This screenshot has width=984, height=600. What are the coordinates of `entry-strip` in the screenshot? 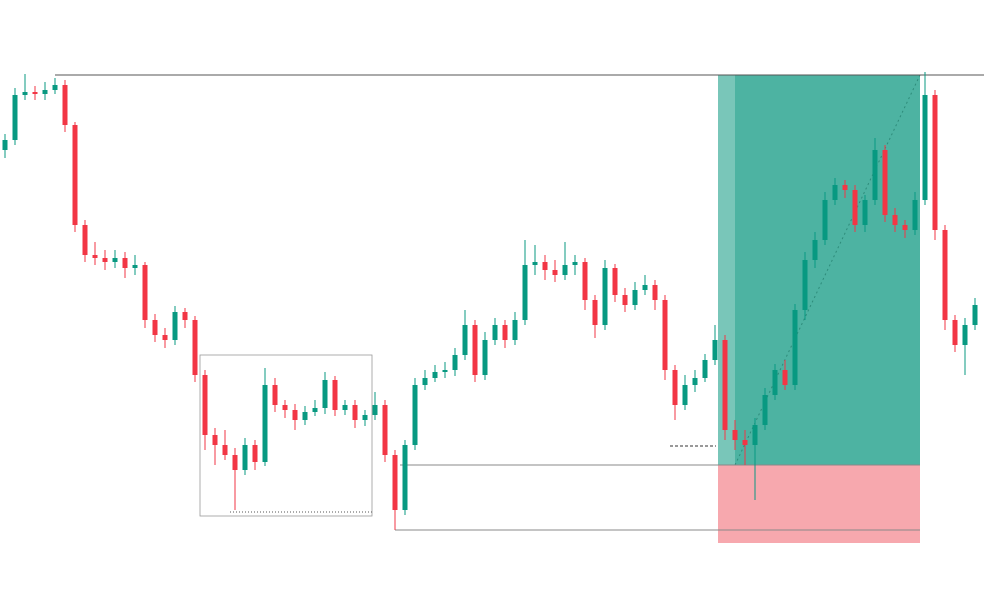 It's located at (726, 270).